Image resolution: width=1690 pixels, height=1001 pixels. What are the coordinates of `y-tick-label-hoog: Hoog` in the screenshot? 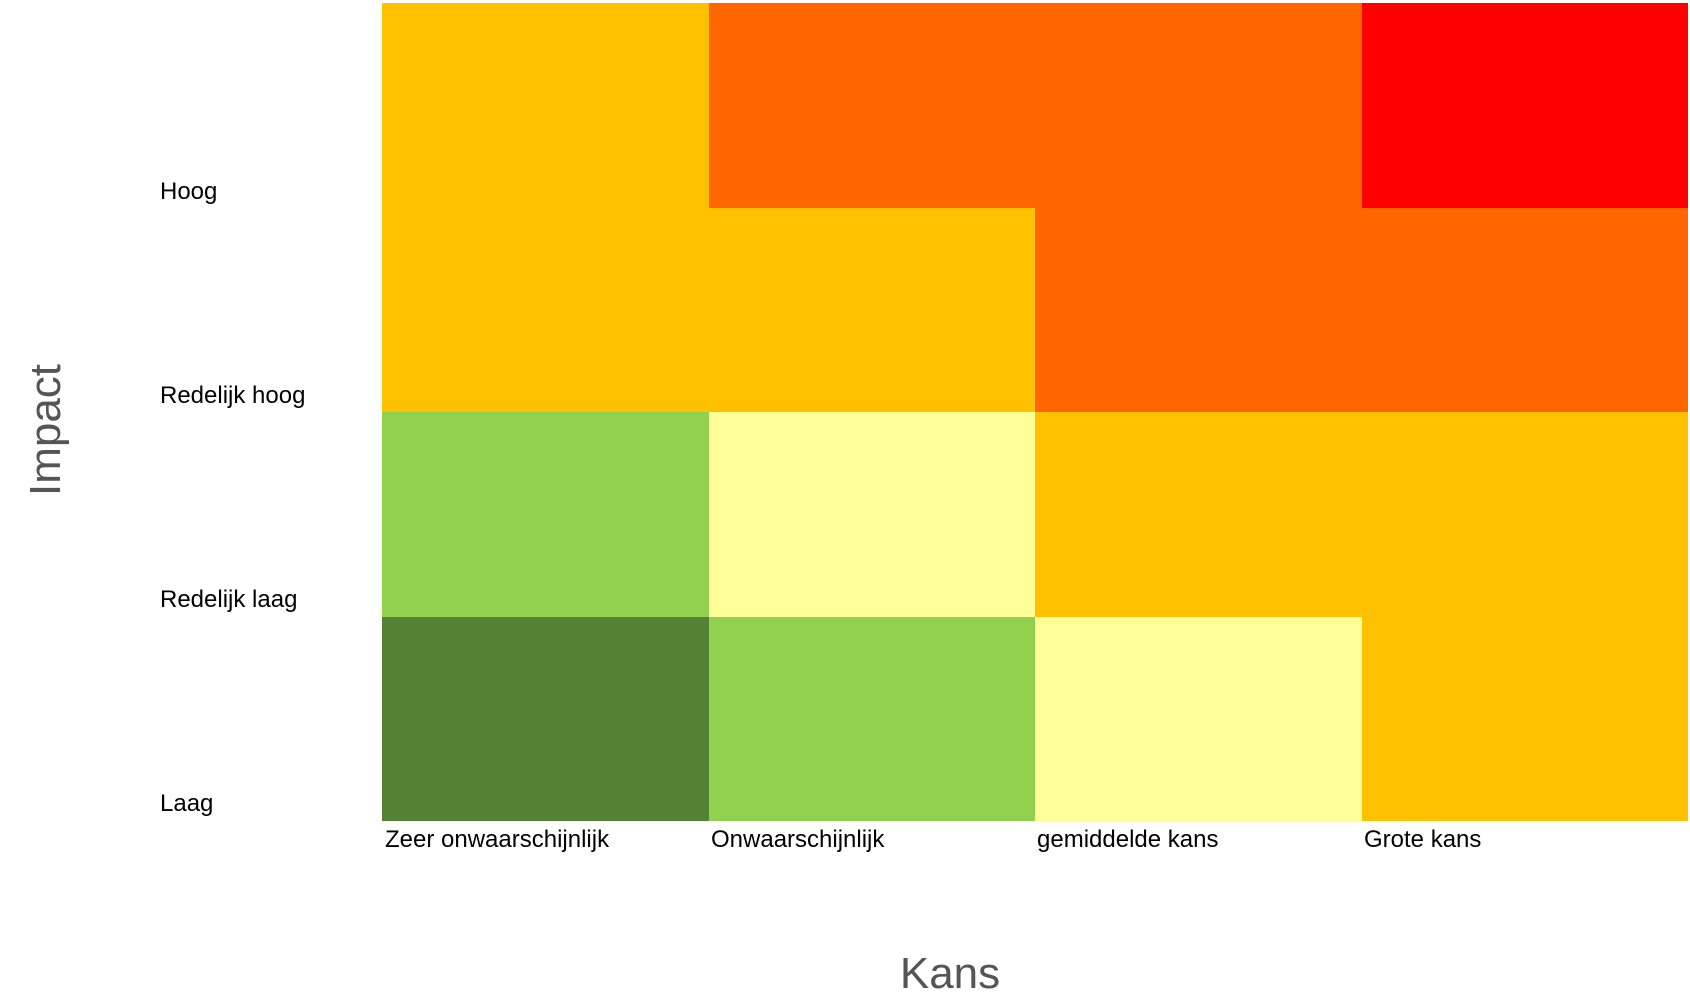 It's located at (189, 191).